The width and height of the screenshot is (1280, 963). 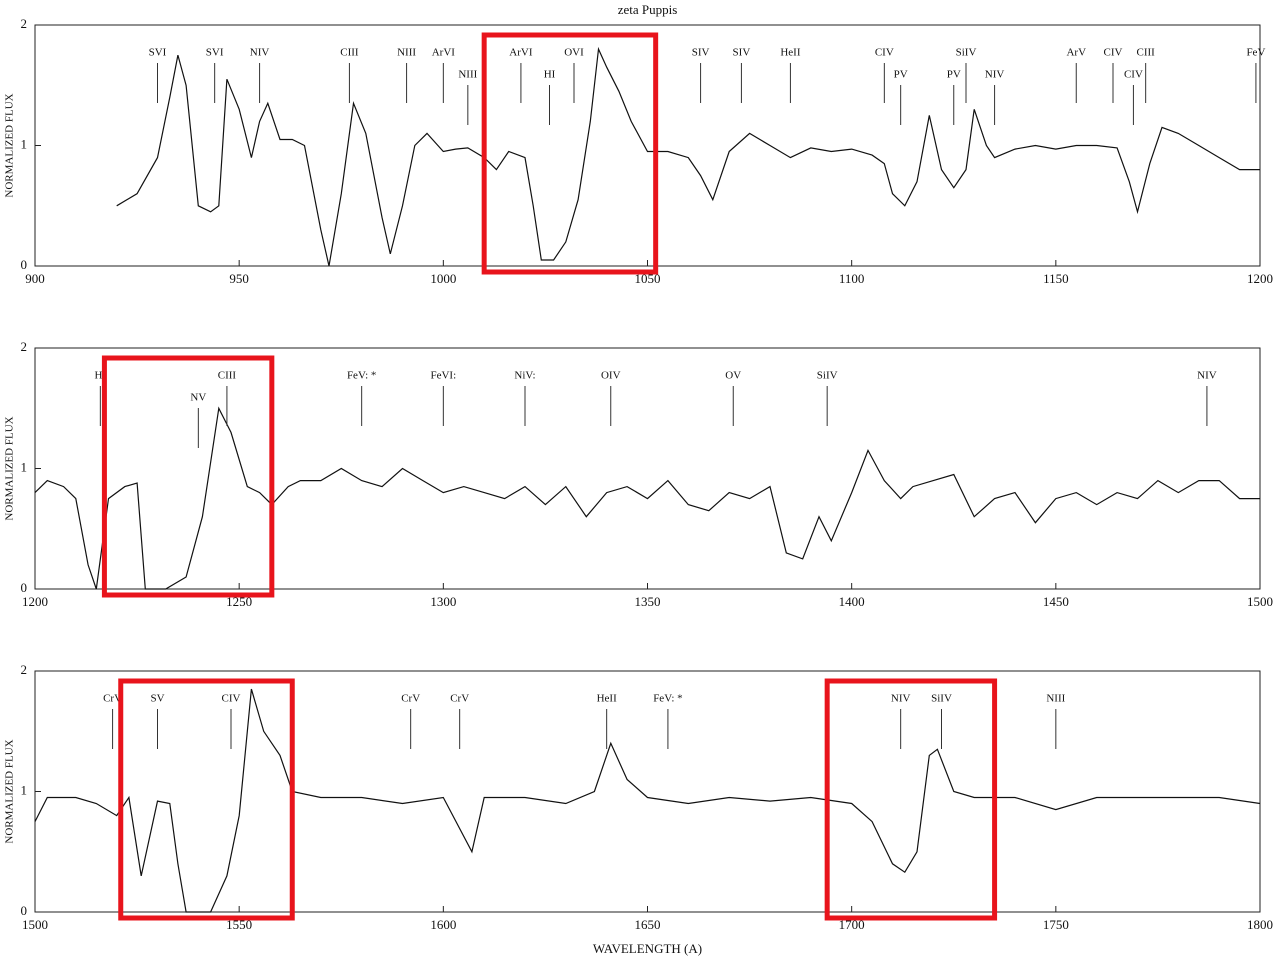 I want to click on line-label: FeV, so click(x=1255, y=53).